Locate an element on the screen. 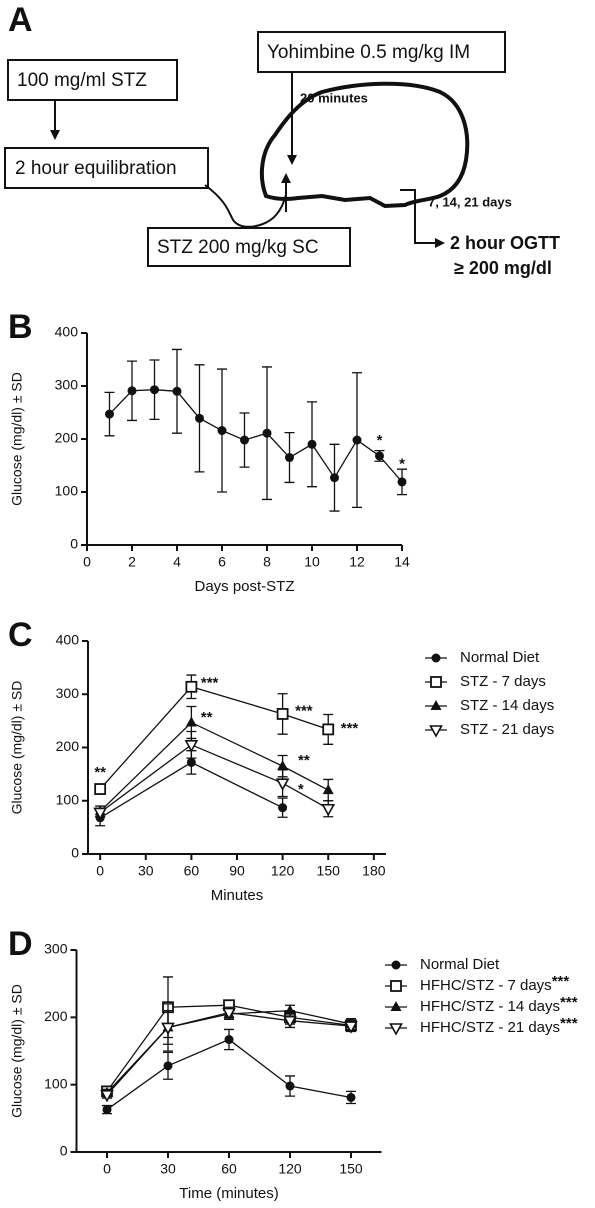 Image resolution: width=595 pixels, height=1208 pixels. box-text: Yohimbine 0.5 mg/kg IM is located at coordinates (368, 52).